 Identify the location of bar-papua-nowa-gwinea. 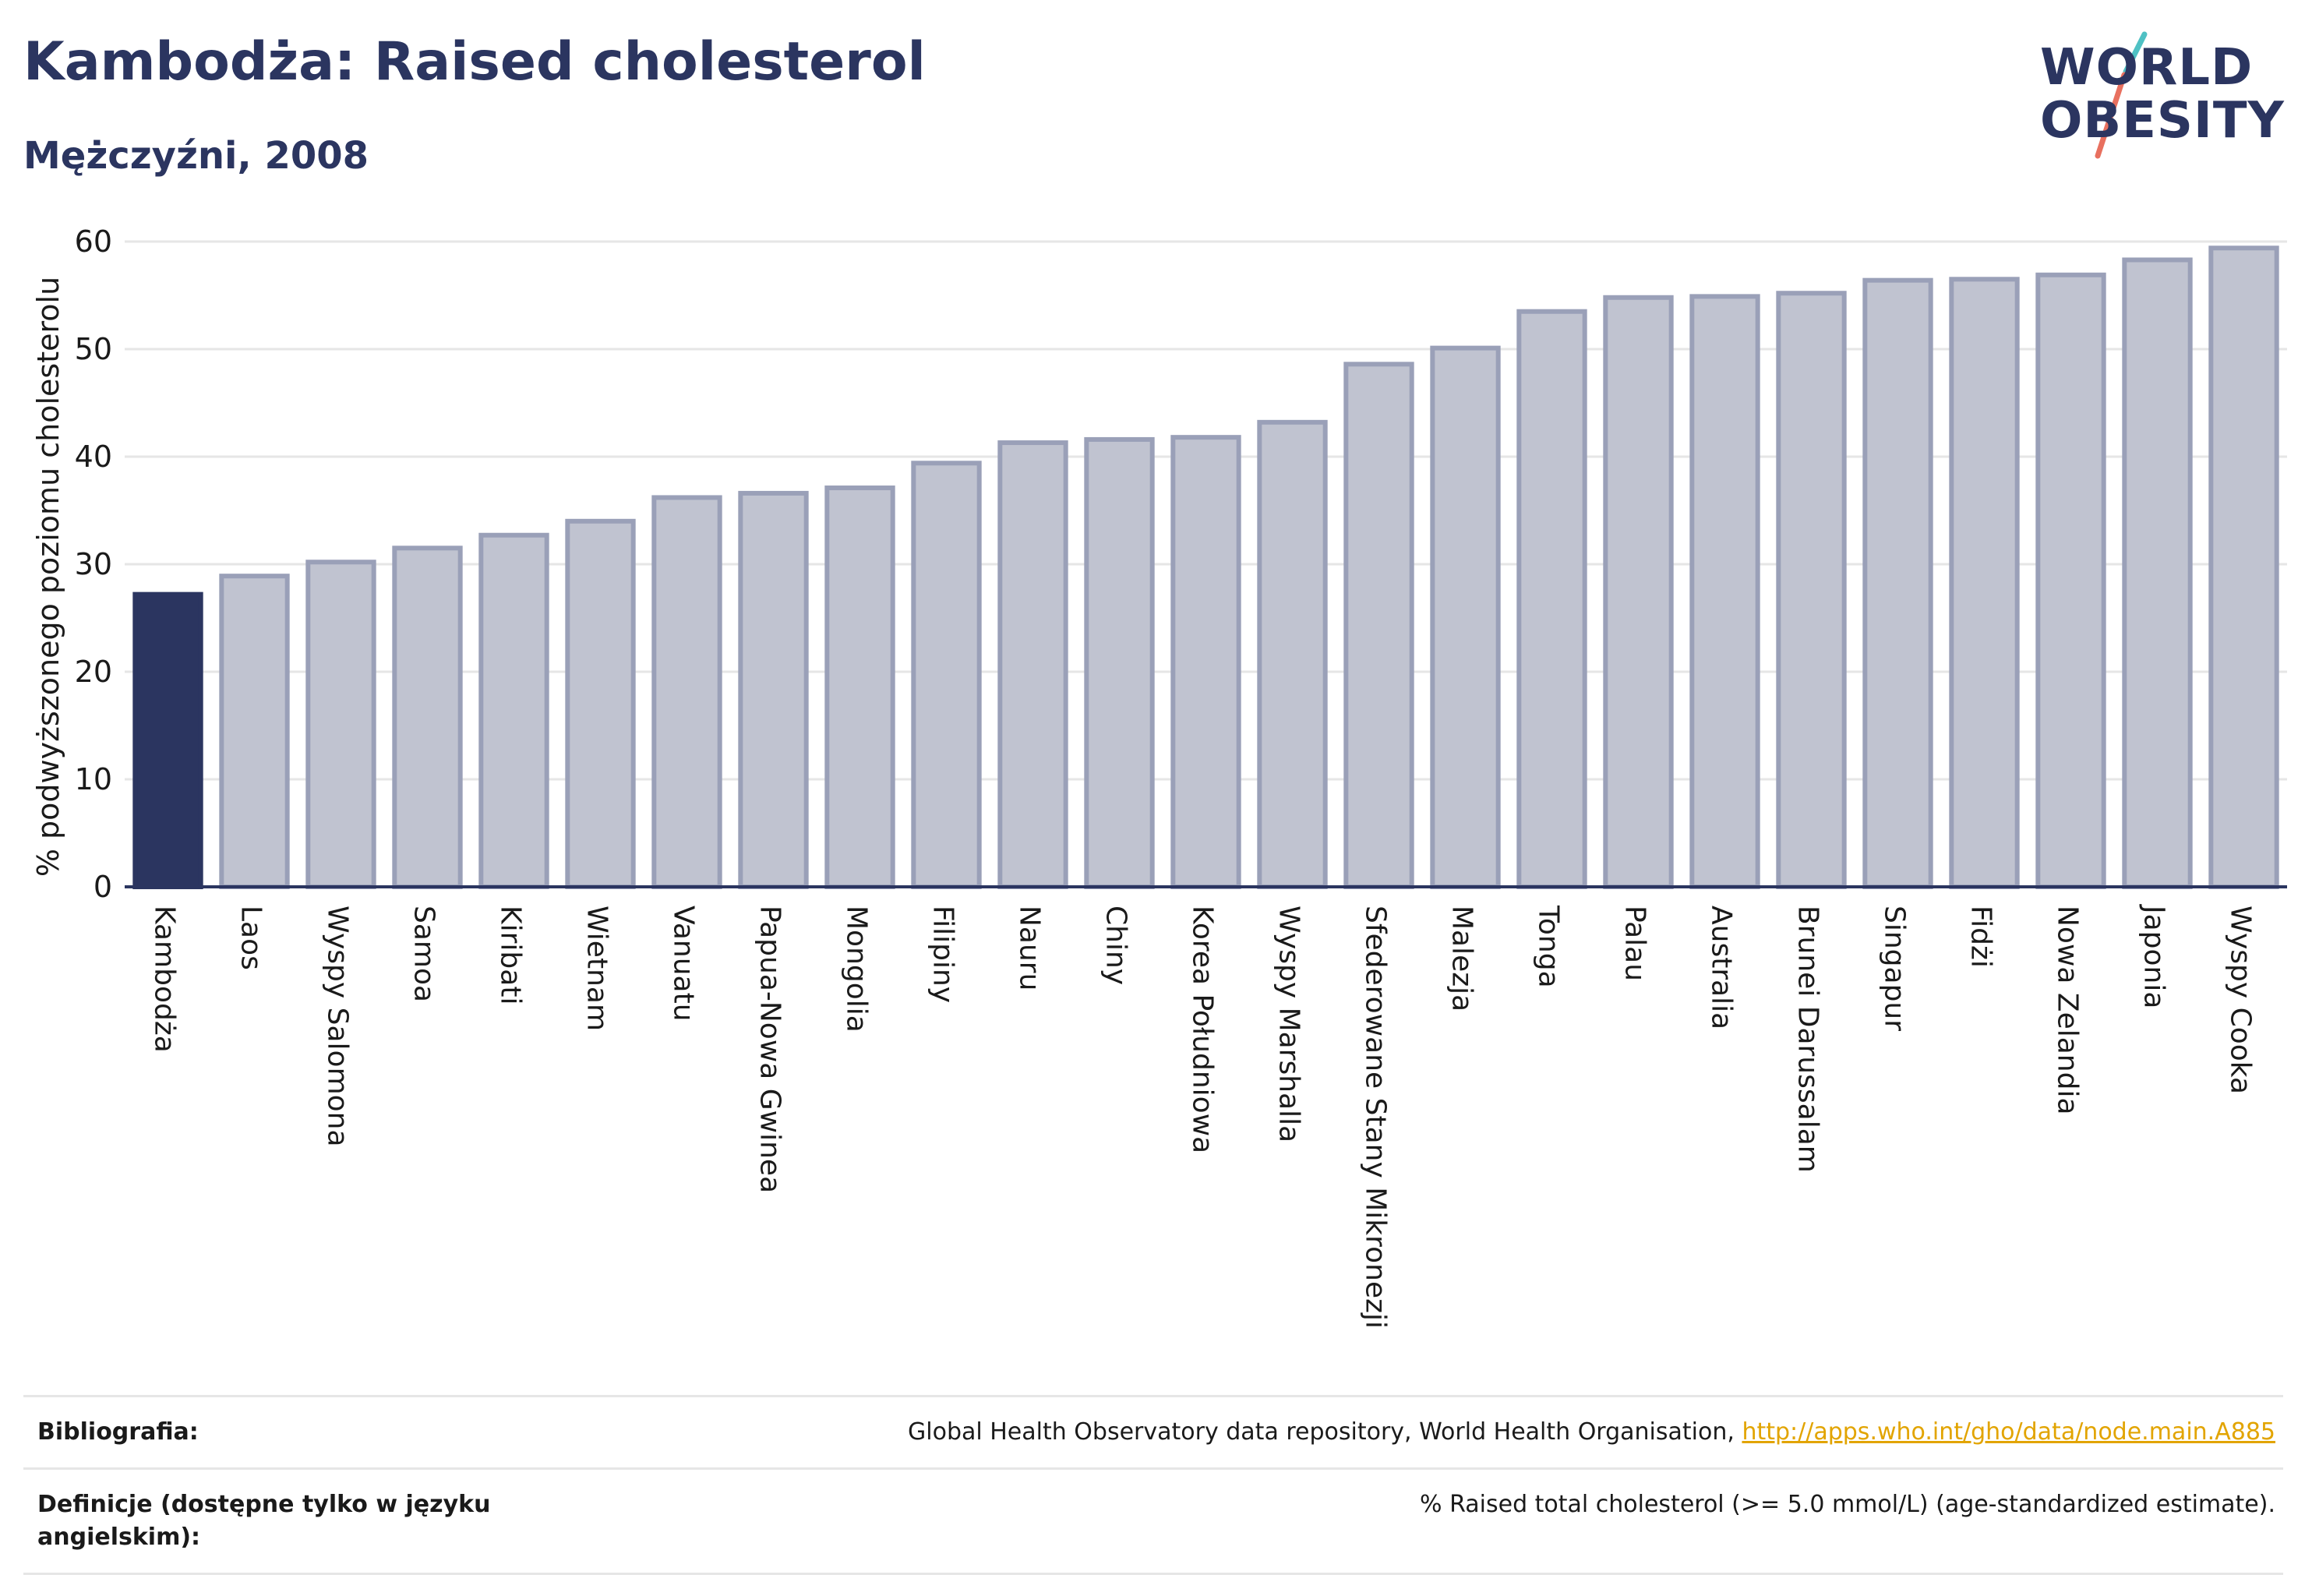
(773, 689).